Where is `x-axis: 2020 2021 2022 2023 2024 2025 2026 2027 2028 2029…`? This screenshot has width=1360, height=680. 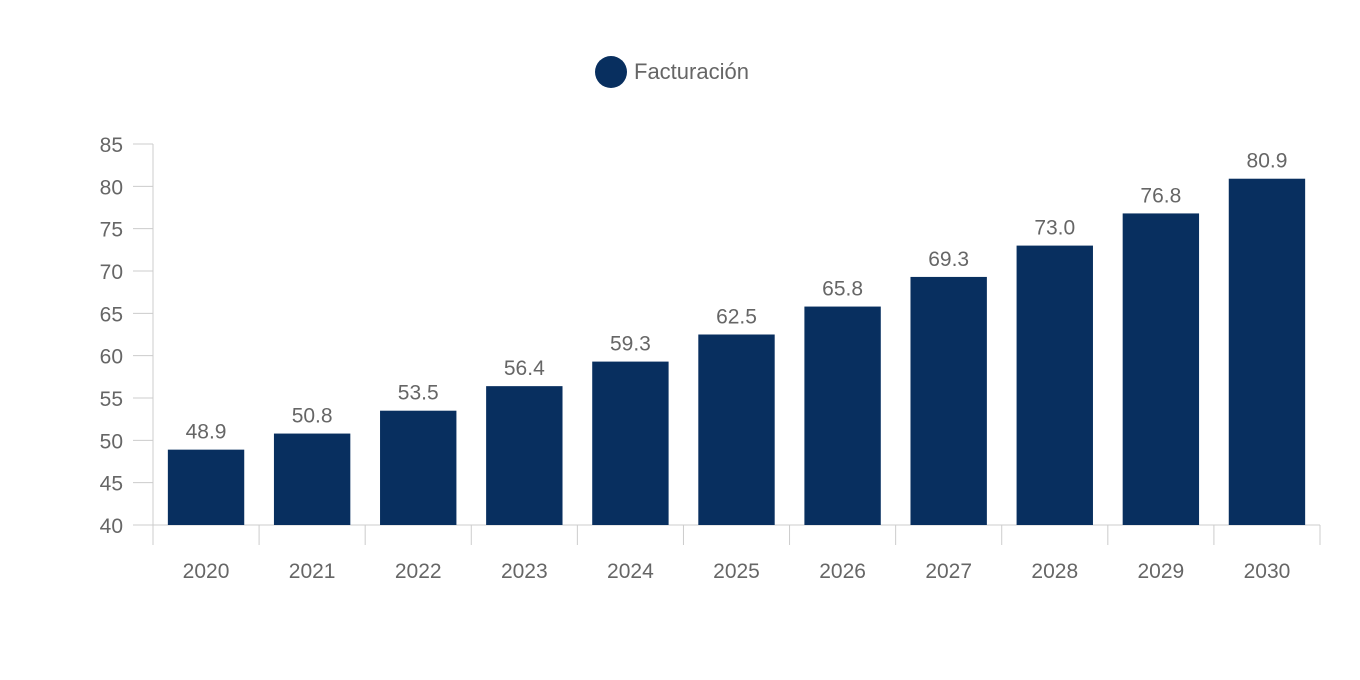 x-axis: 2020 2021 2022 2023 2024 2025 2026 2027 2028 2029… is located at coordinates (736, 553).